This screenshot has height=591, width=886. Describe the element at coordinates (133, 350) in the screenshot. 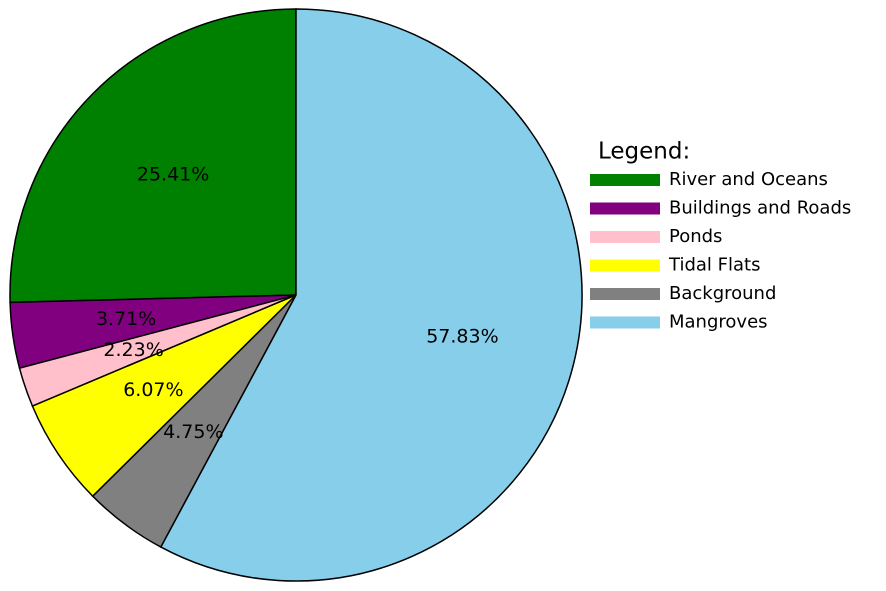

I see `data-label: 2.23%` at that location.